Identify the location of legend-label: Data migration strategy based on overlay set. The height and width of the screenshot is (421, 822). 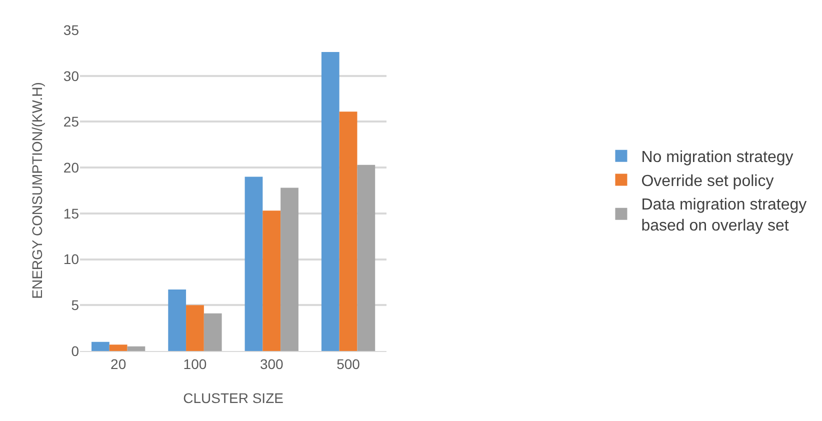
(724, 215).